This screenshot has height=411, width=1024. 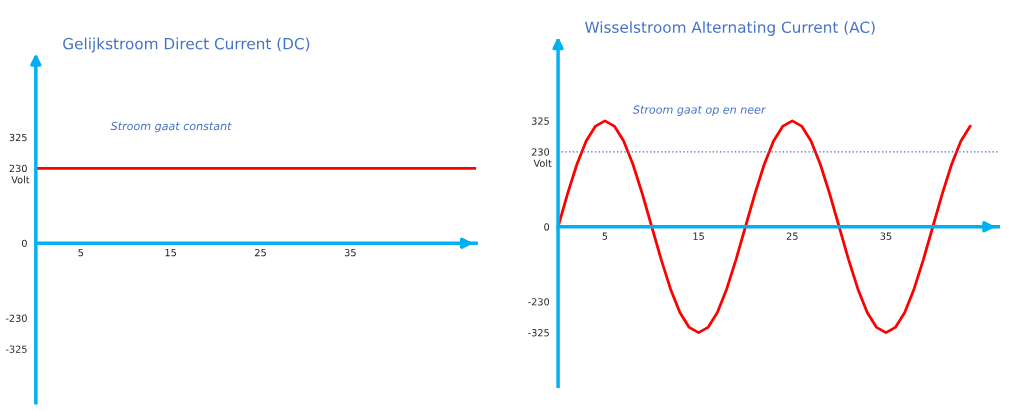 What do you see at coordinates (700, 110) in the screenshot?
I see `annotation: Stroom gaat op en neer` at bounding box center [700, 110].